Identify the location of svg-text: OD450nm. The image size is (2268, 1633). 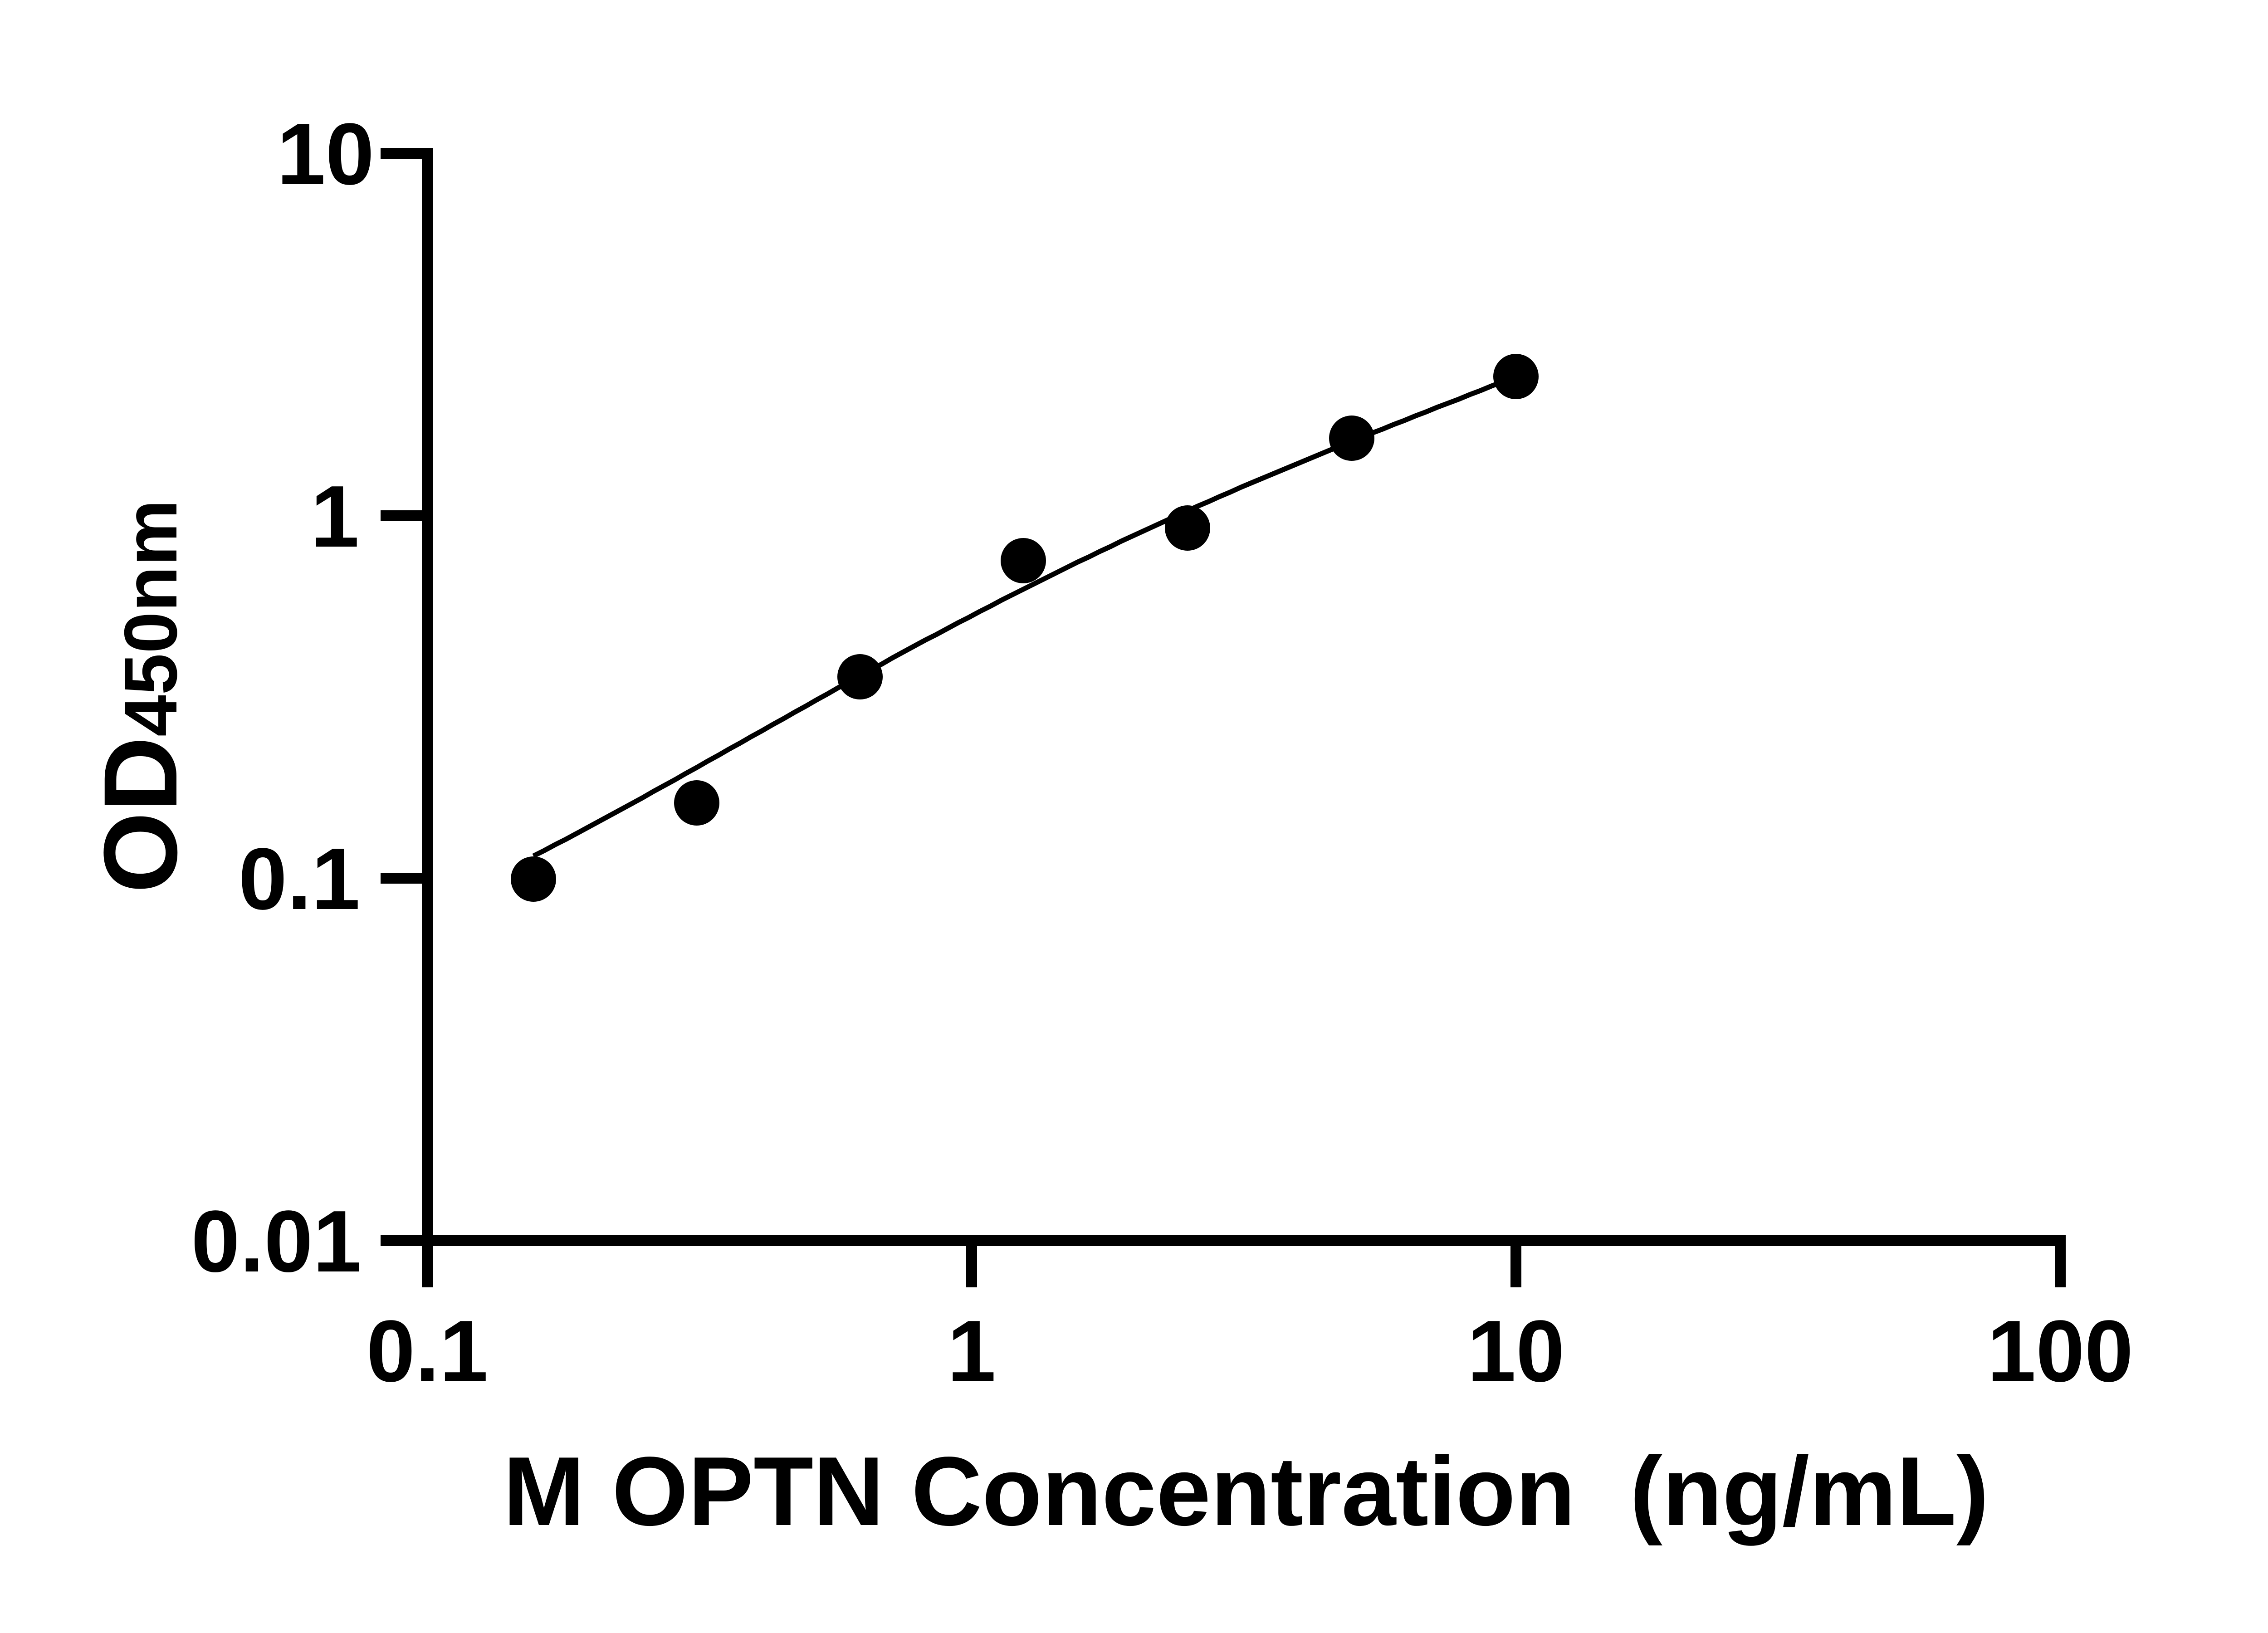
(140, 696).